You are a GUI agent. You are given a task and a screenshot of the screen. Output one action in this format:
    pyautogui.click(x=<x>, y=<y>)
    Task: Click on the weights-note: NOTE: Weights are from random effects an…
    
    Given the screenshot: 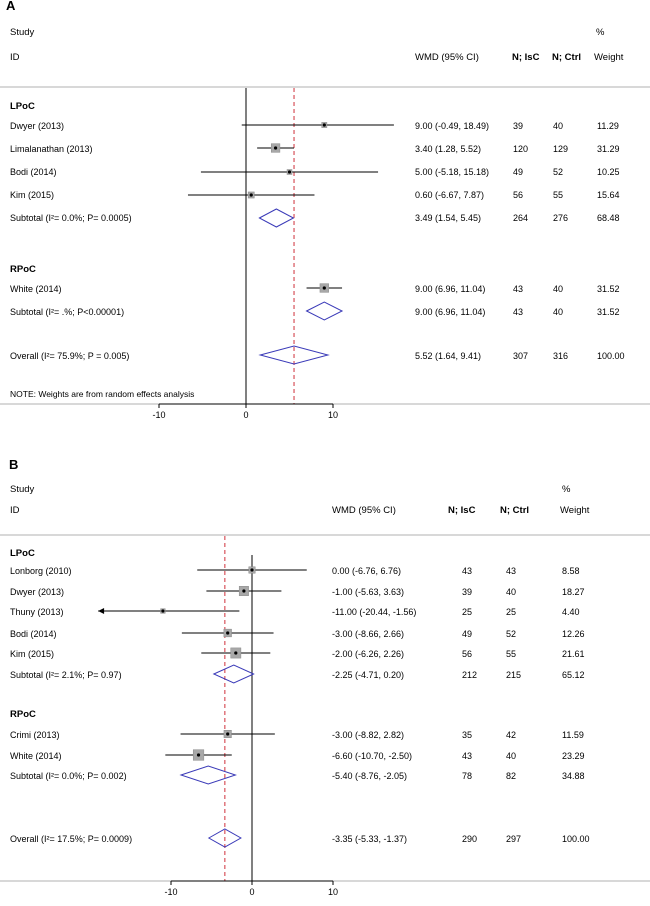 What is the action you would take?
    pyautogui.click(x=102, y=394)
    